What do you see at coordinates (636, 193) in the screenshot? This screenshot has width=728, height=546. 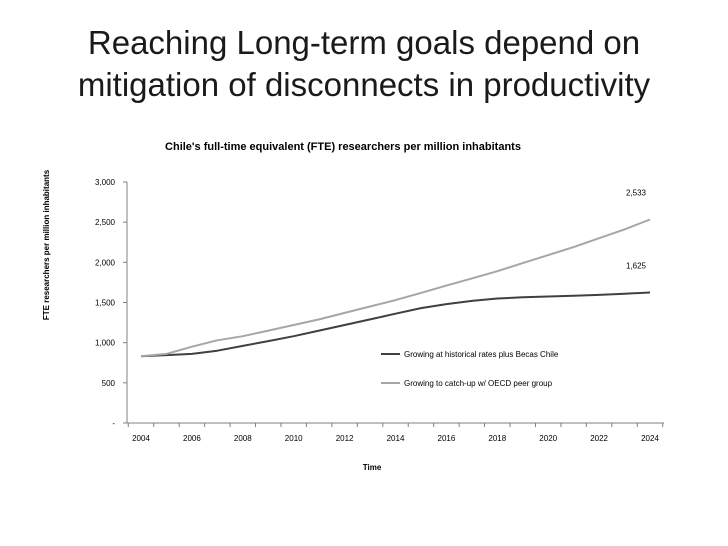 I see `data-label: 2,533` at bounding box center [636, 193].